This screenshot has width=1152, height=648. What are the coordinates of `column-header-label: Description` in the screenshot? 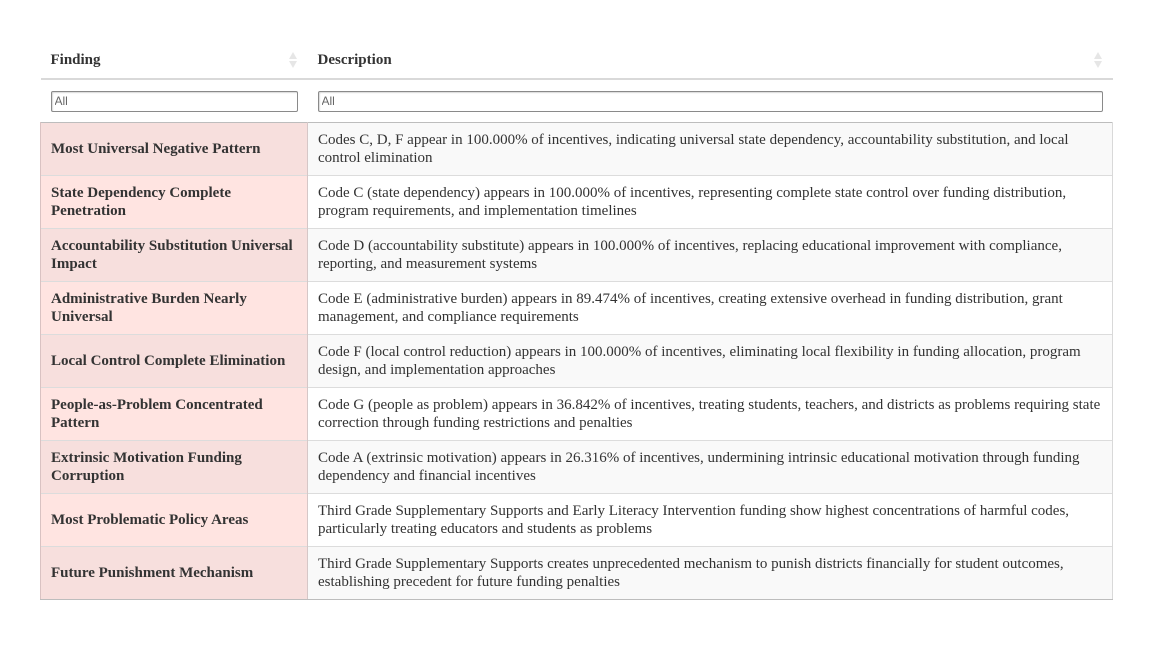 It's located at (354, 59).